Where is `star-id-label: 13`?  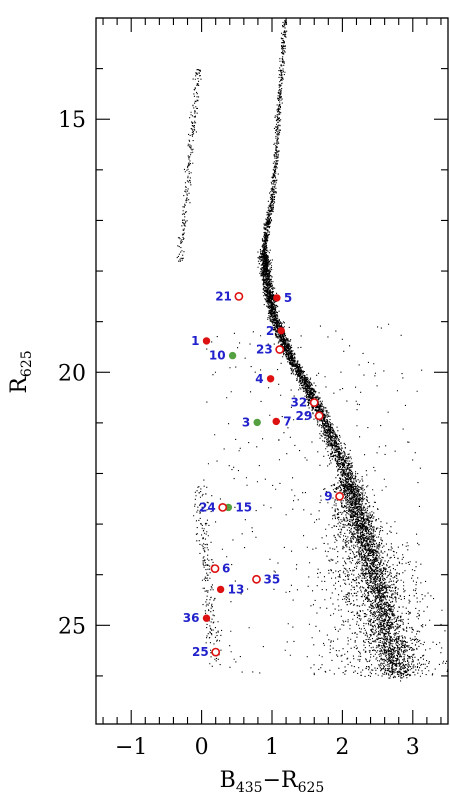
star-id-label: 13 is located at coordinates (236, 589).